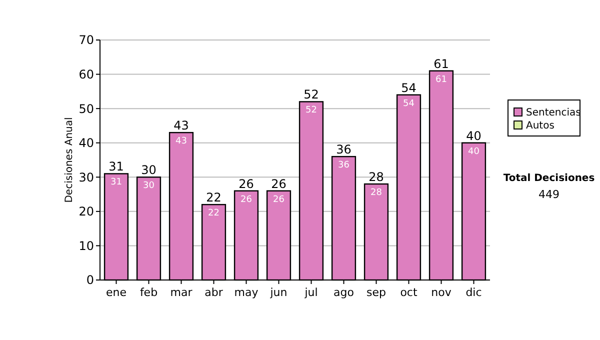  I want to click on data-label: 54, so click(409, 103).